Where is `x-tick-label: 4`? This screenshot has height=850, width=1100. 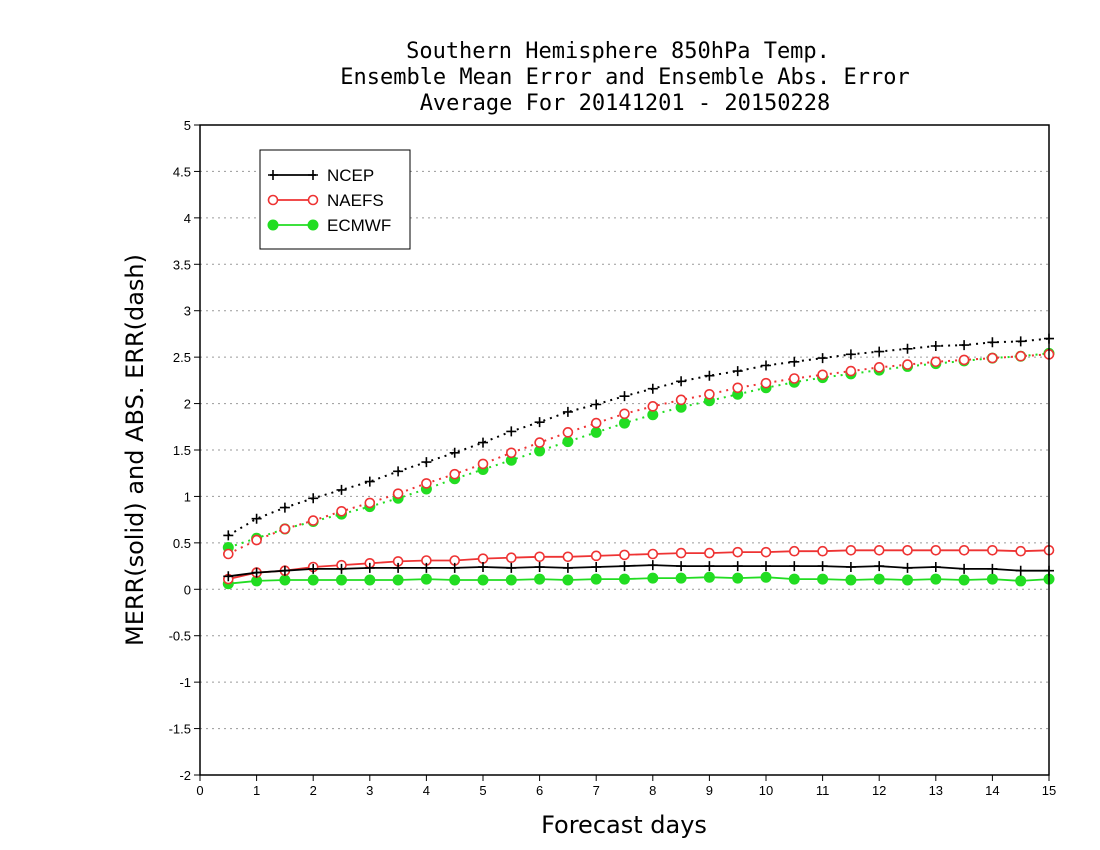 x-tick-label: 4 is located at coordinates (426, 790).